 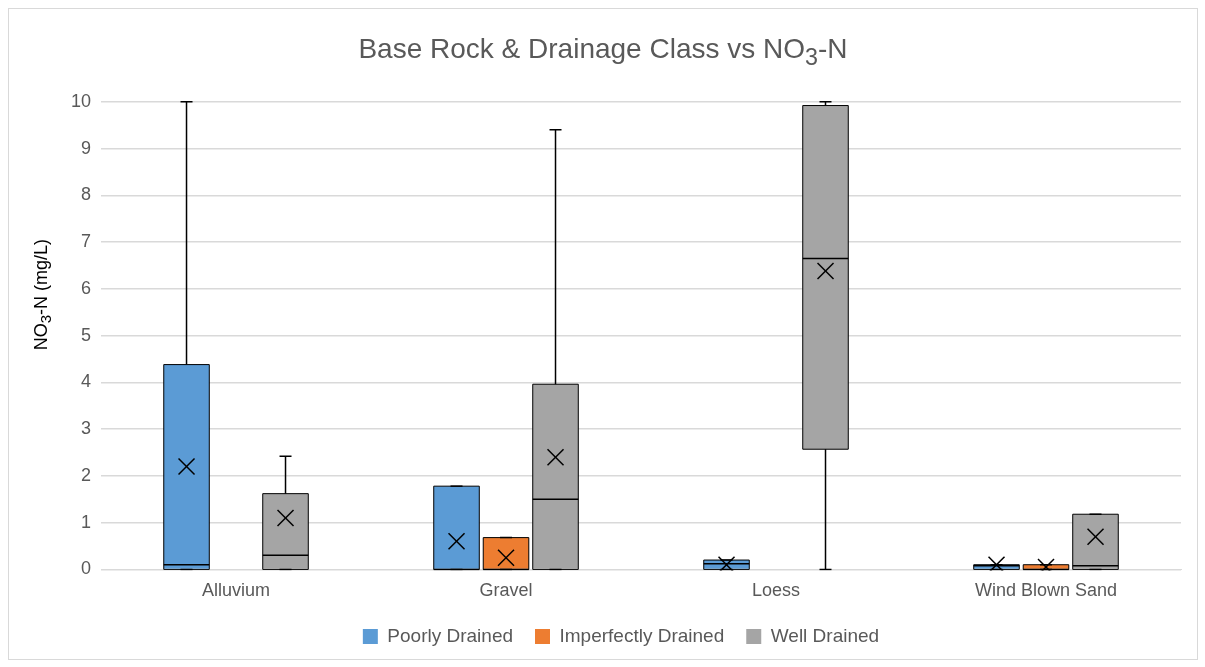 I want to click on chart-title: Base Rock & Drainage Class vs NO$_{3}$-N, so click(x=603, y=52).